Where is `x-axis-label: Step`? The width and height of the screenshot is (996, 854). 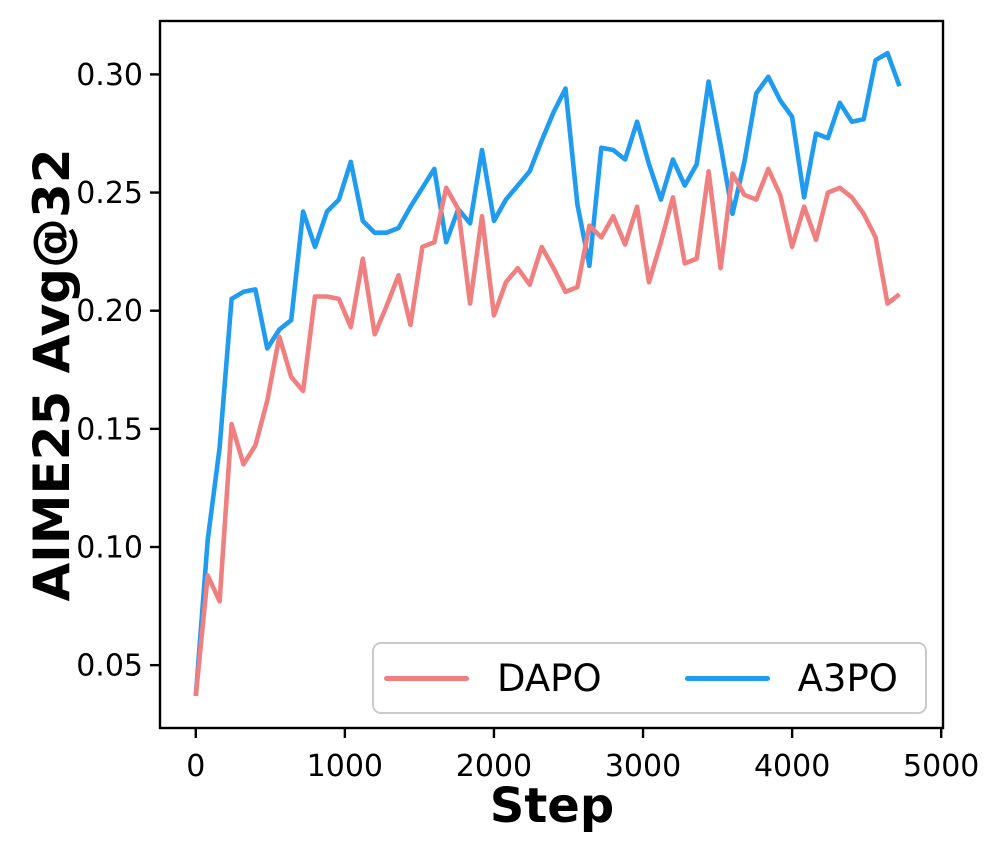 x-axis-label: Step is located at coordinates (552, 806).